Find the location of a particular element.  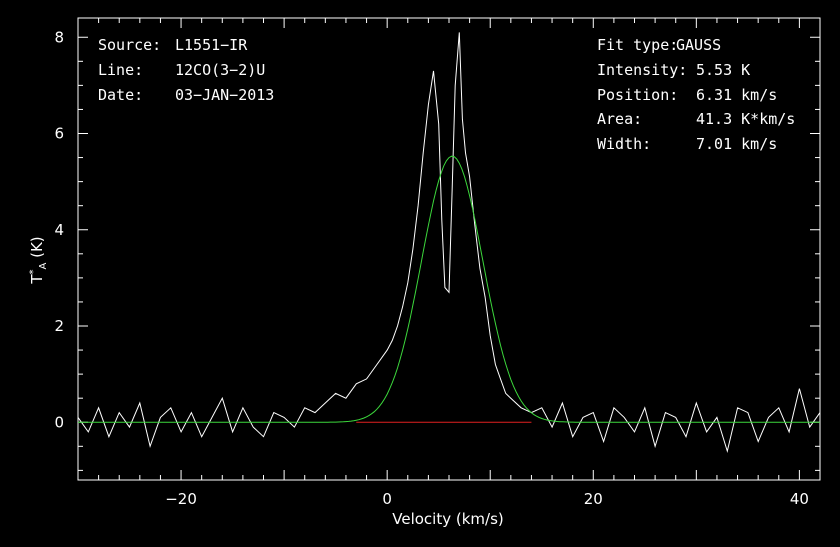

line-label: Line: is located at coordinates (121, 70).